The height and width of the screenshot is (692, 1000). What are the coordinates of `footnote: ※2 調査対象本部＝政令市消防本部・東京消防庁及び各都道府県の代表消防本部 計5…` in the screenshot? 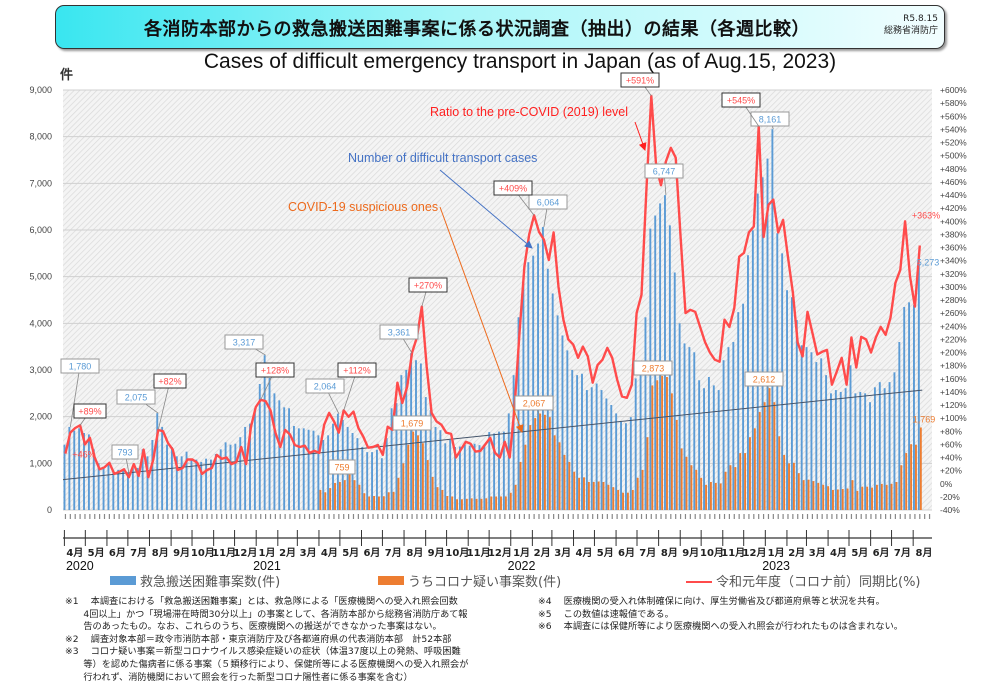 It's located at (258, 639).